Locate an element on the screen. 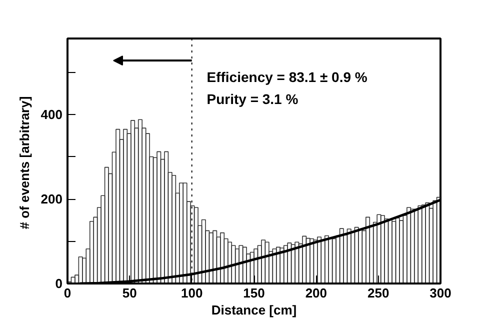 The width and height of the screenshot is (480, 320). y-axis-title: # of events [arbitrary] is located at coordinates (24, 163).